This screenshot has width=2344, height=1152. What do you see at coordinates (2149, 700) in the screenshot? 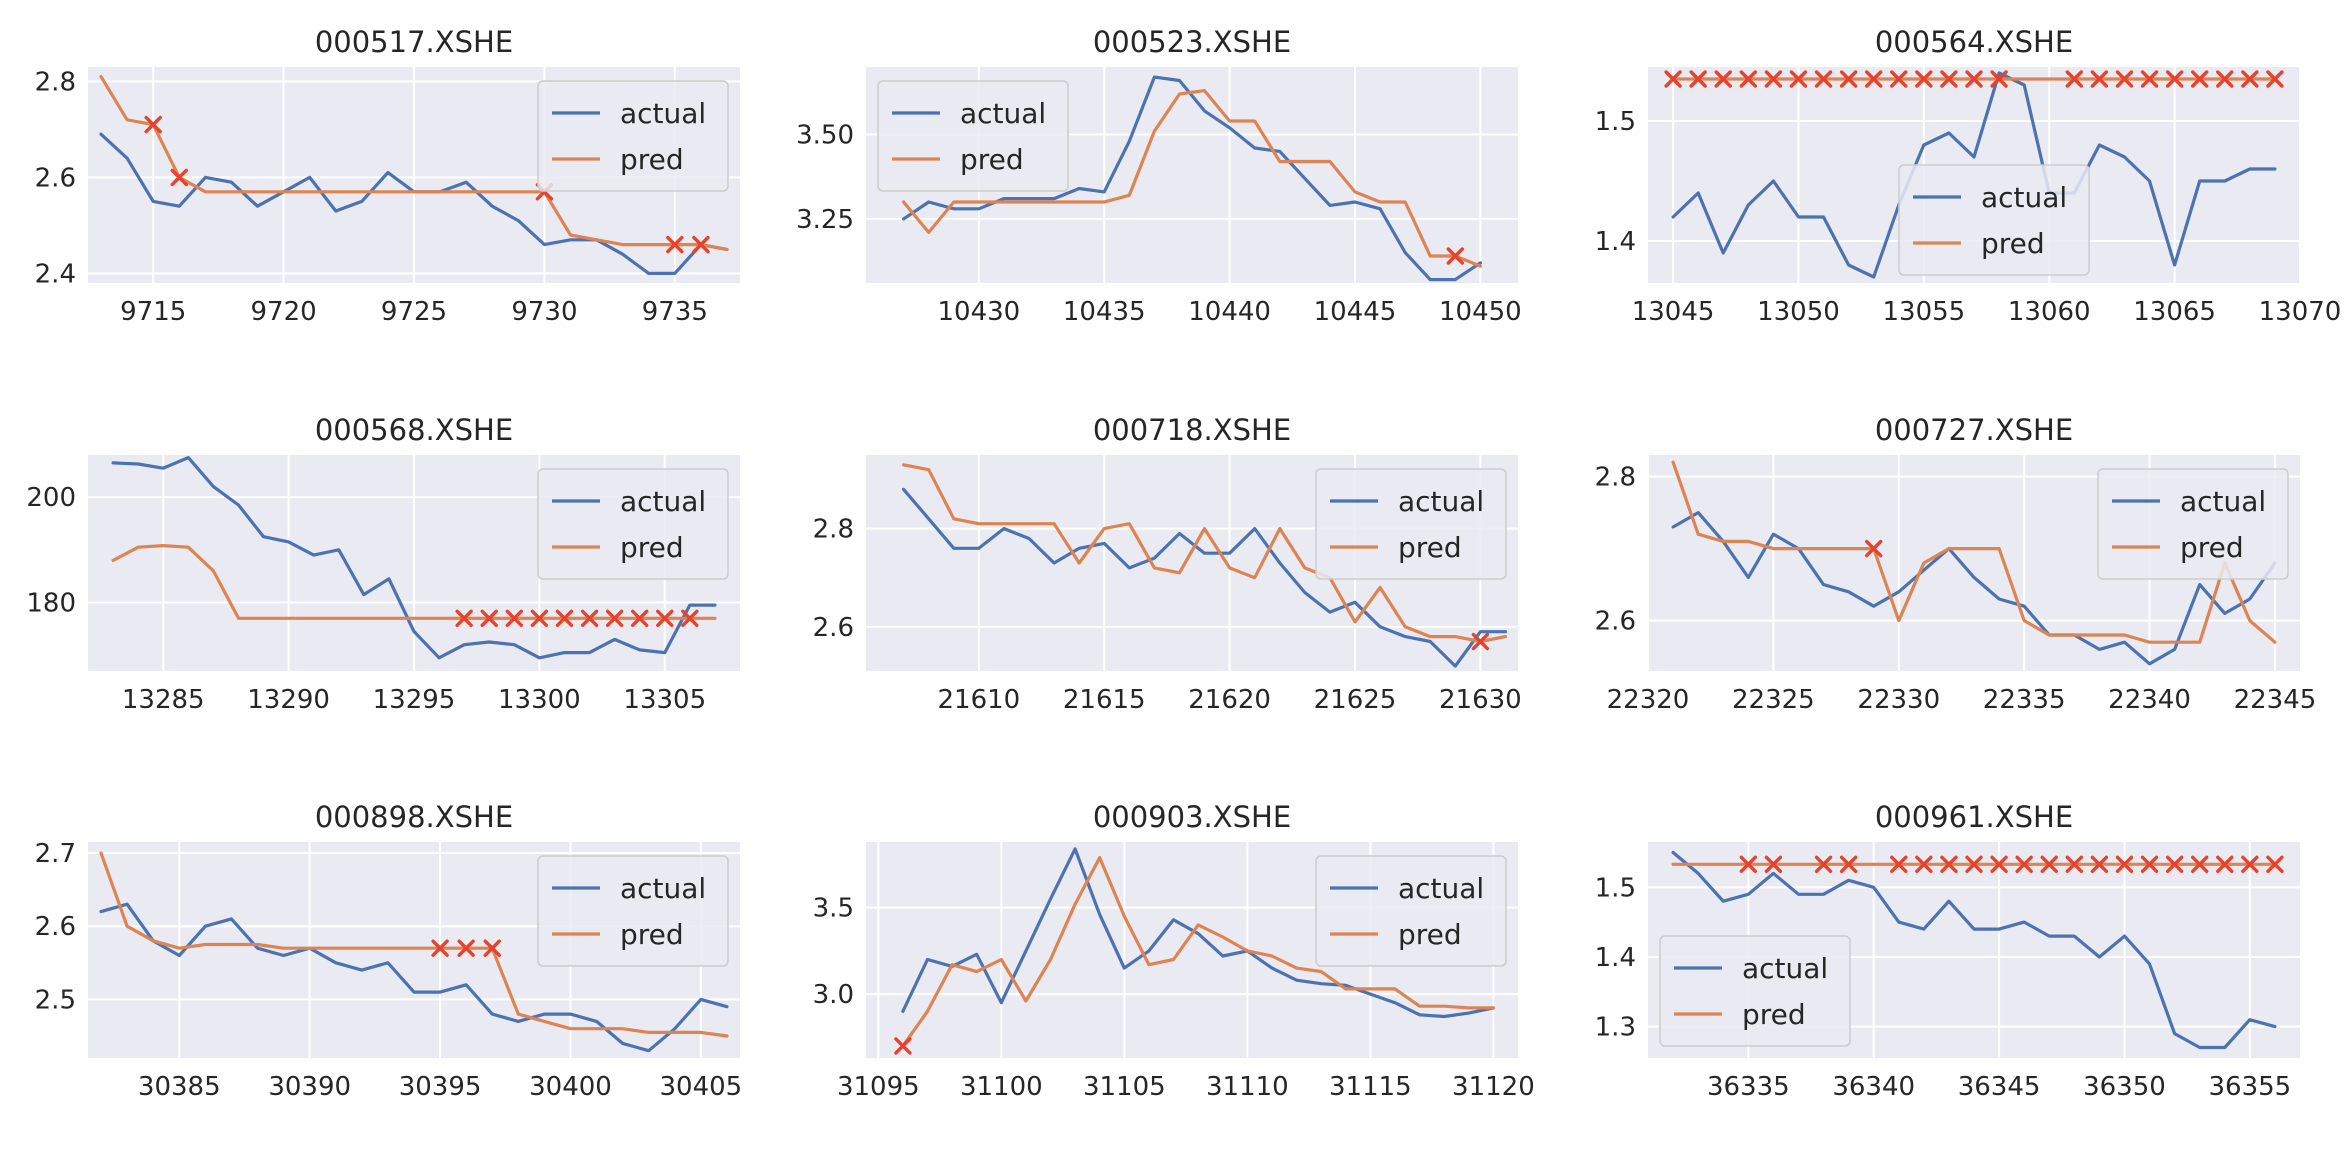
I see `x-tick-label: 22340` at bounding box center [2149, 700].